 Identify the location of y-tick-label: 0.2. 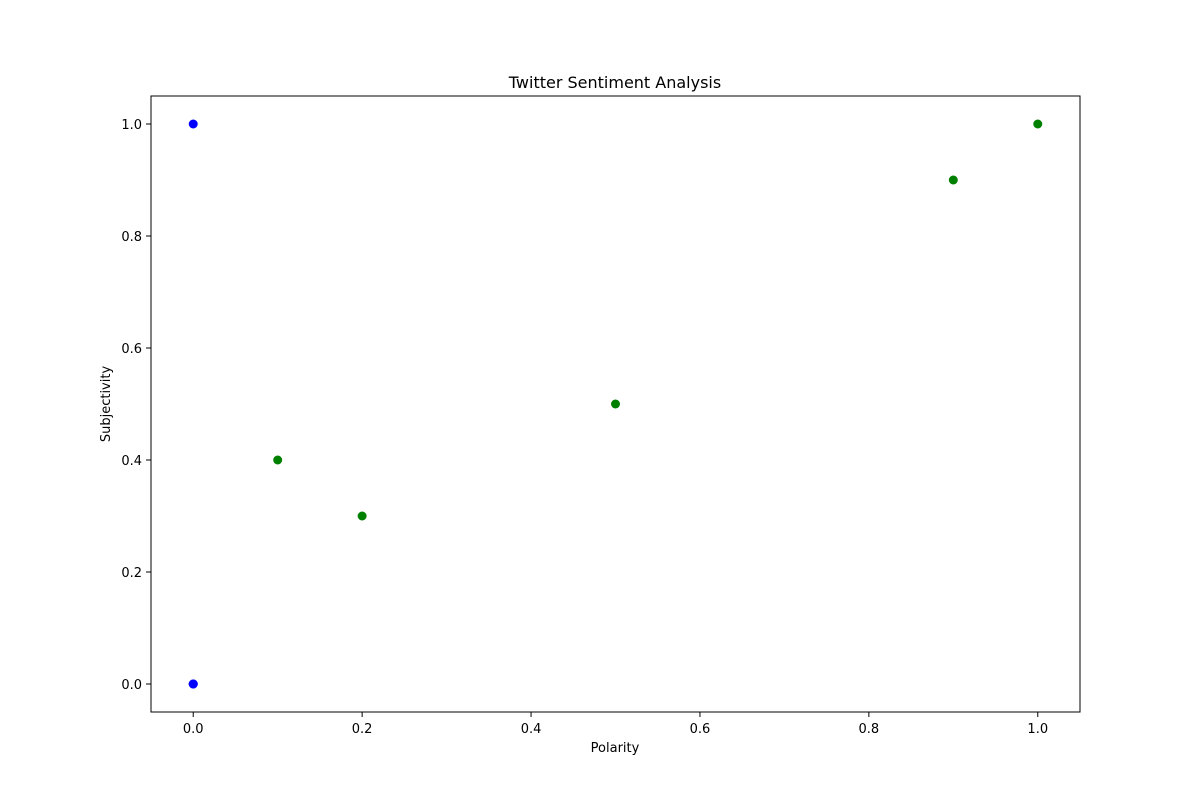
(131, 573).